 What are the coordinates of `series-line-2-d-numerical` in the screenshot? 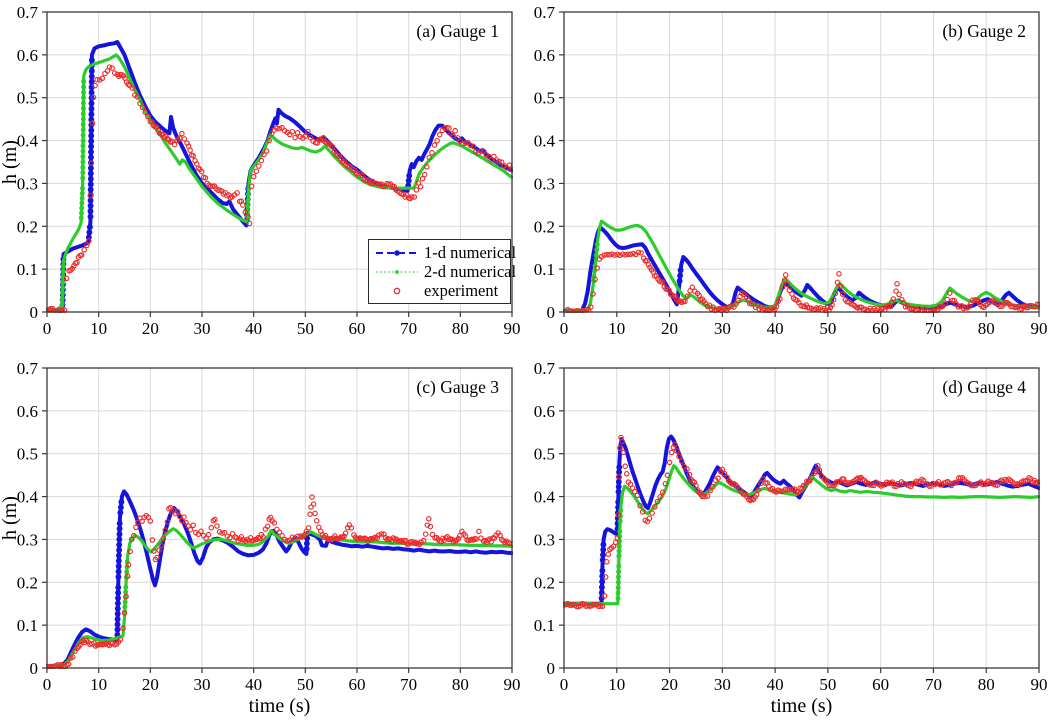 It's located at (801, 535).